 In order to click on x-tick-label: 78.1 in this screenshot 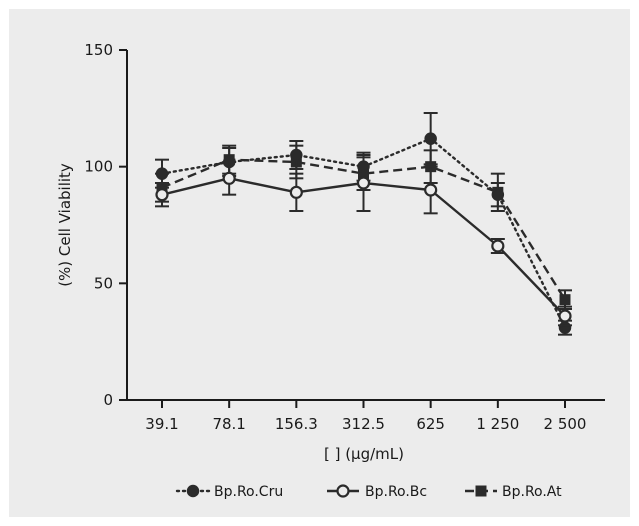, I will do `click(228, 424)`.